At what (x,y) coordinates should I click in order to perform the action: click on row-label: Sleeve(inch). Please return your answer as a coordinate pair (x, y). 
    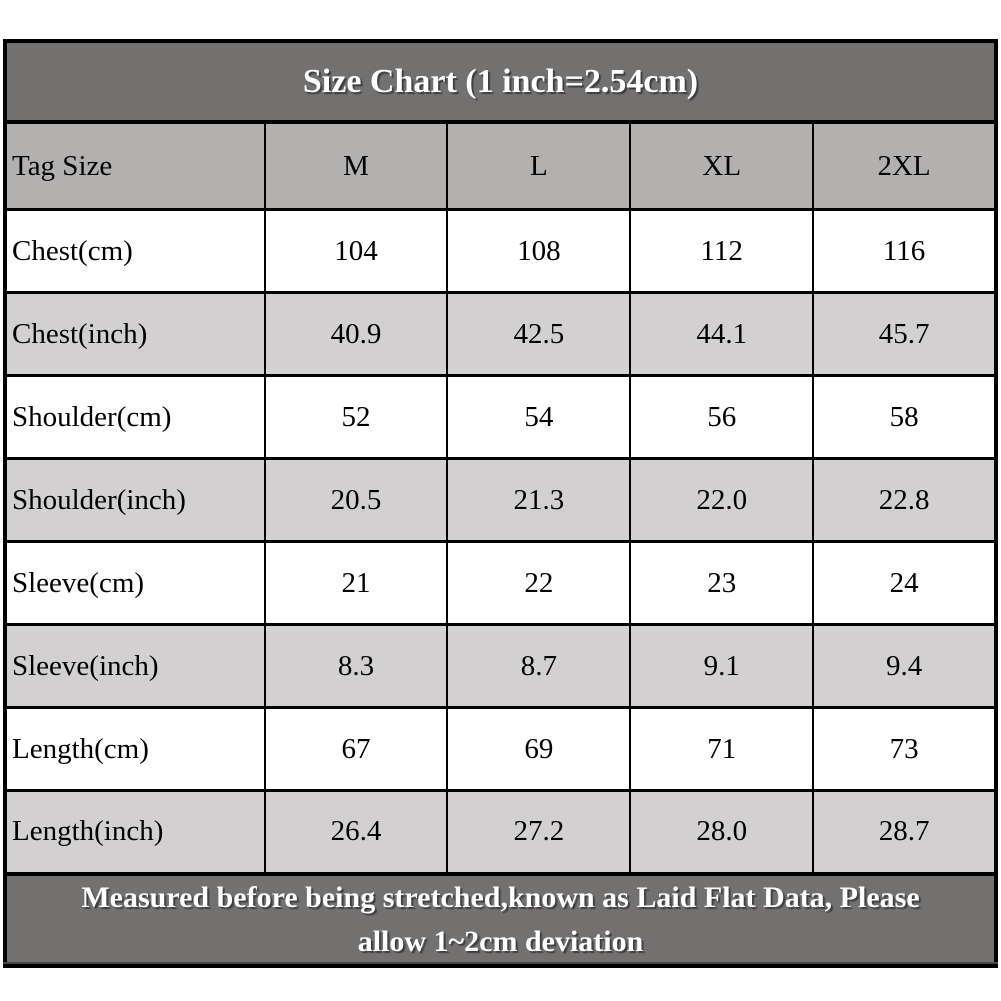
    Looking at the image, I should click on (135, 666).